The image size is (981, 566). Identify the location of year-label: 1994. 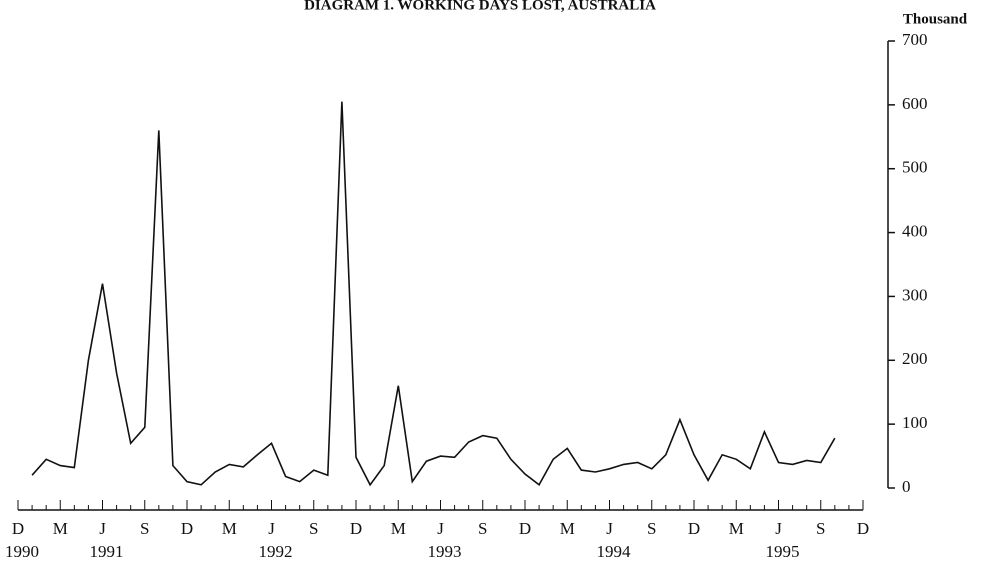
(614, 551).